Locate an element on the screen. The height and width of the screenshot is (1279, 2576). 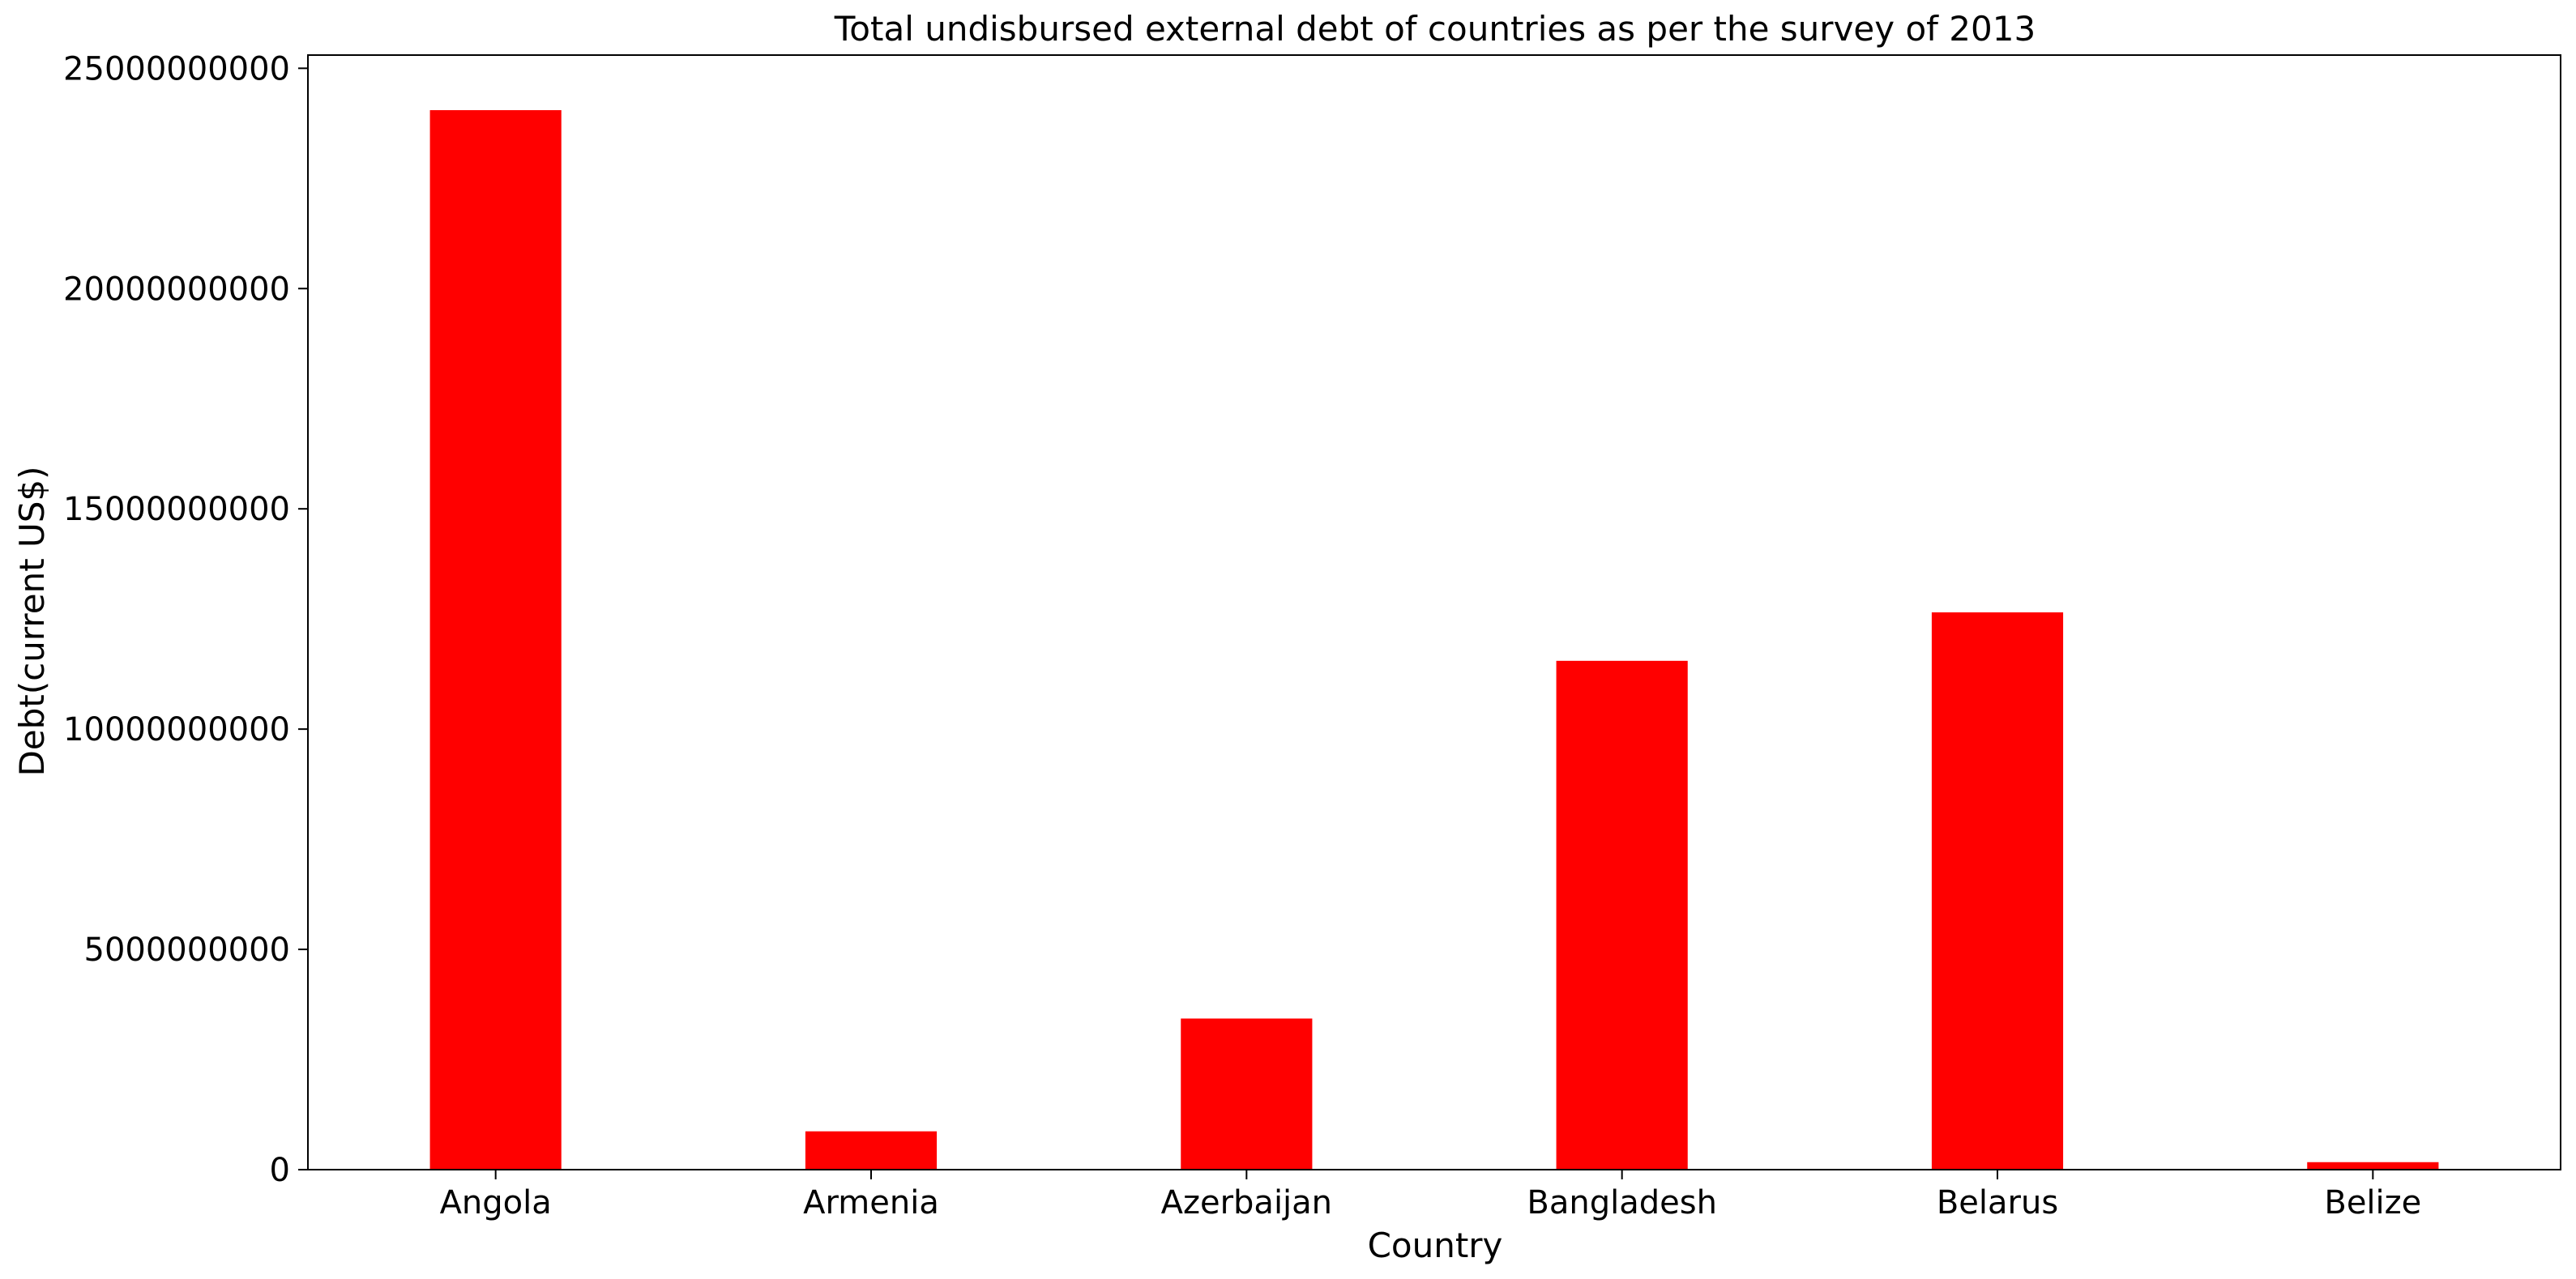
x-tick-label: Bangladesh is located at coordinates (1622, 1202).